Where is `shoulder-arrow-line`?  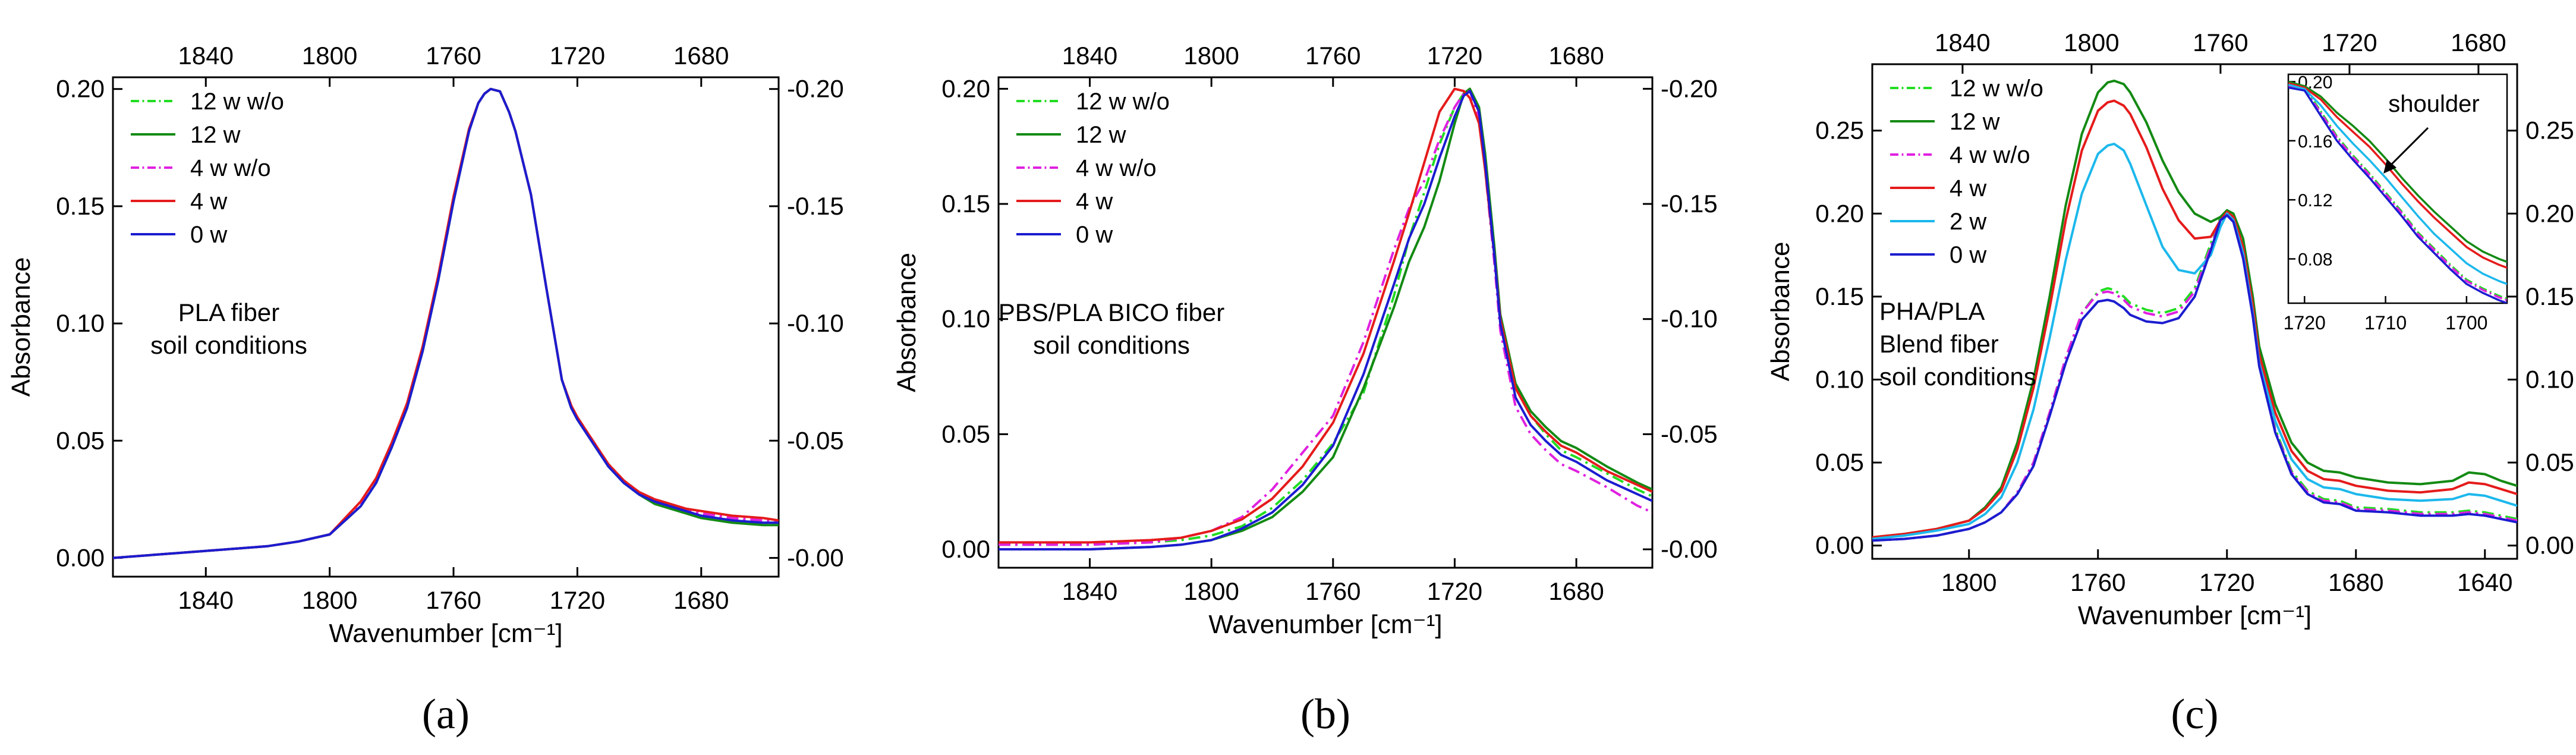
shoulder-arrow-line is located at coordinates (2408, 147).